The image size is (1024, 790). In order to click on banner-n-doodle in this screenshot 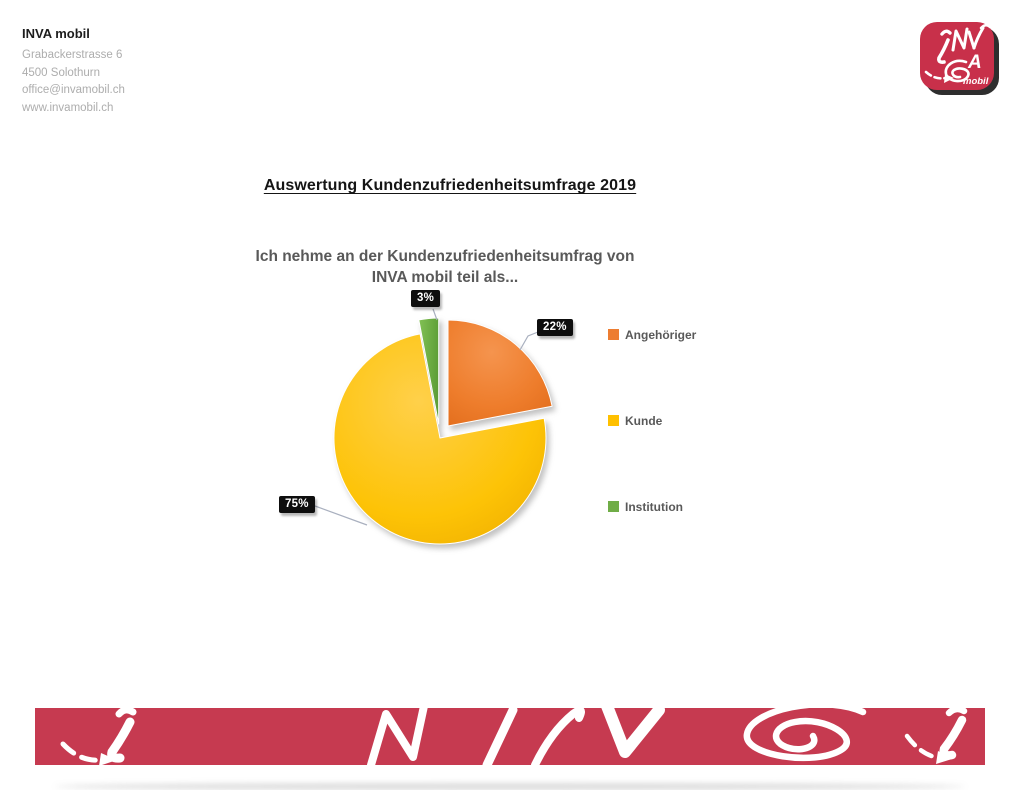, I will do `click(397, 736)`.